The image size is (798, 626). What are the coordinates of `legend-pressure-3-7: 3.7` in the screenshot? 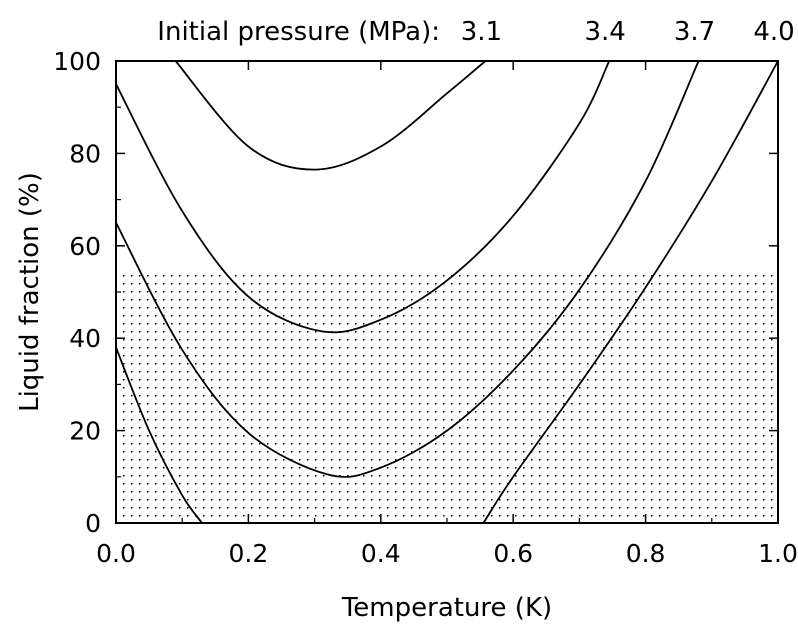 It's located at (694, 32).